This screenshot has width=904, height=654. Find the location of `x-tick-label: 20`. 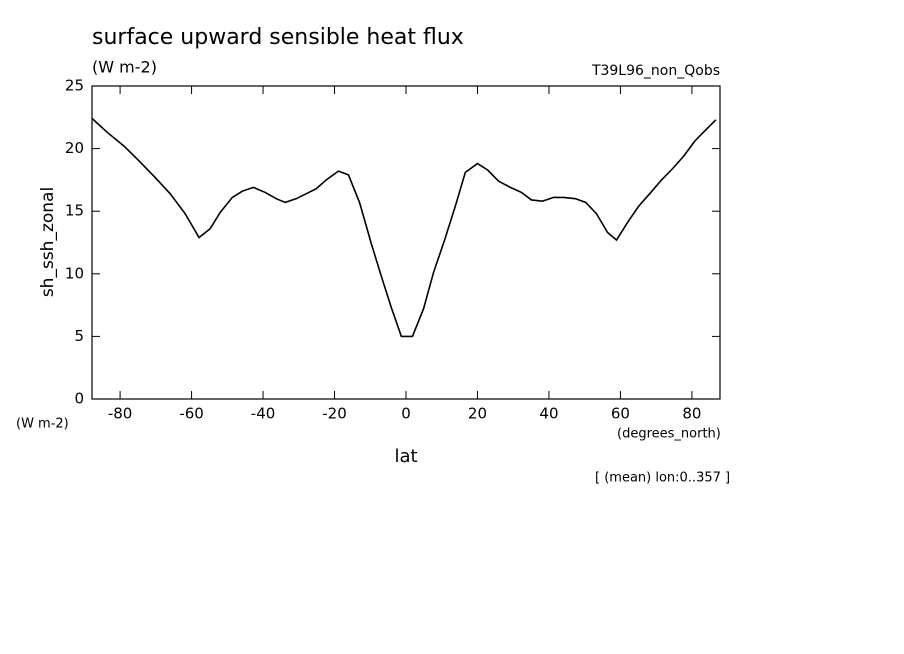

x-tick-label: 20 is located at coordinates (477, 414).